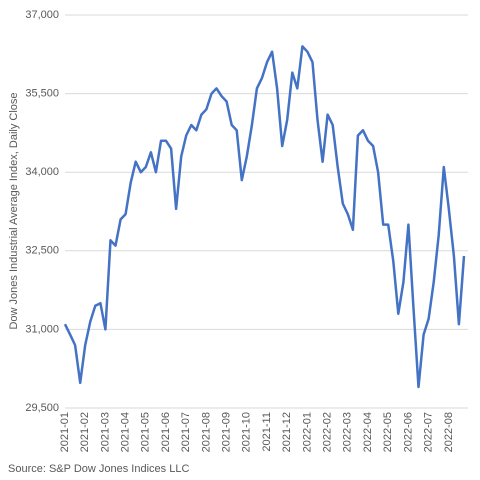 The height and width of the screenshot is (480, 480). Describe the element at coordinates (42, 329) in the screenshot. I see `y-tick-label: 31,000` at that location.